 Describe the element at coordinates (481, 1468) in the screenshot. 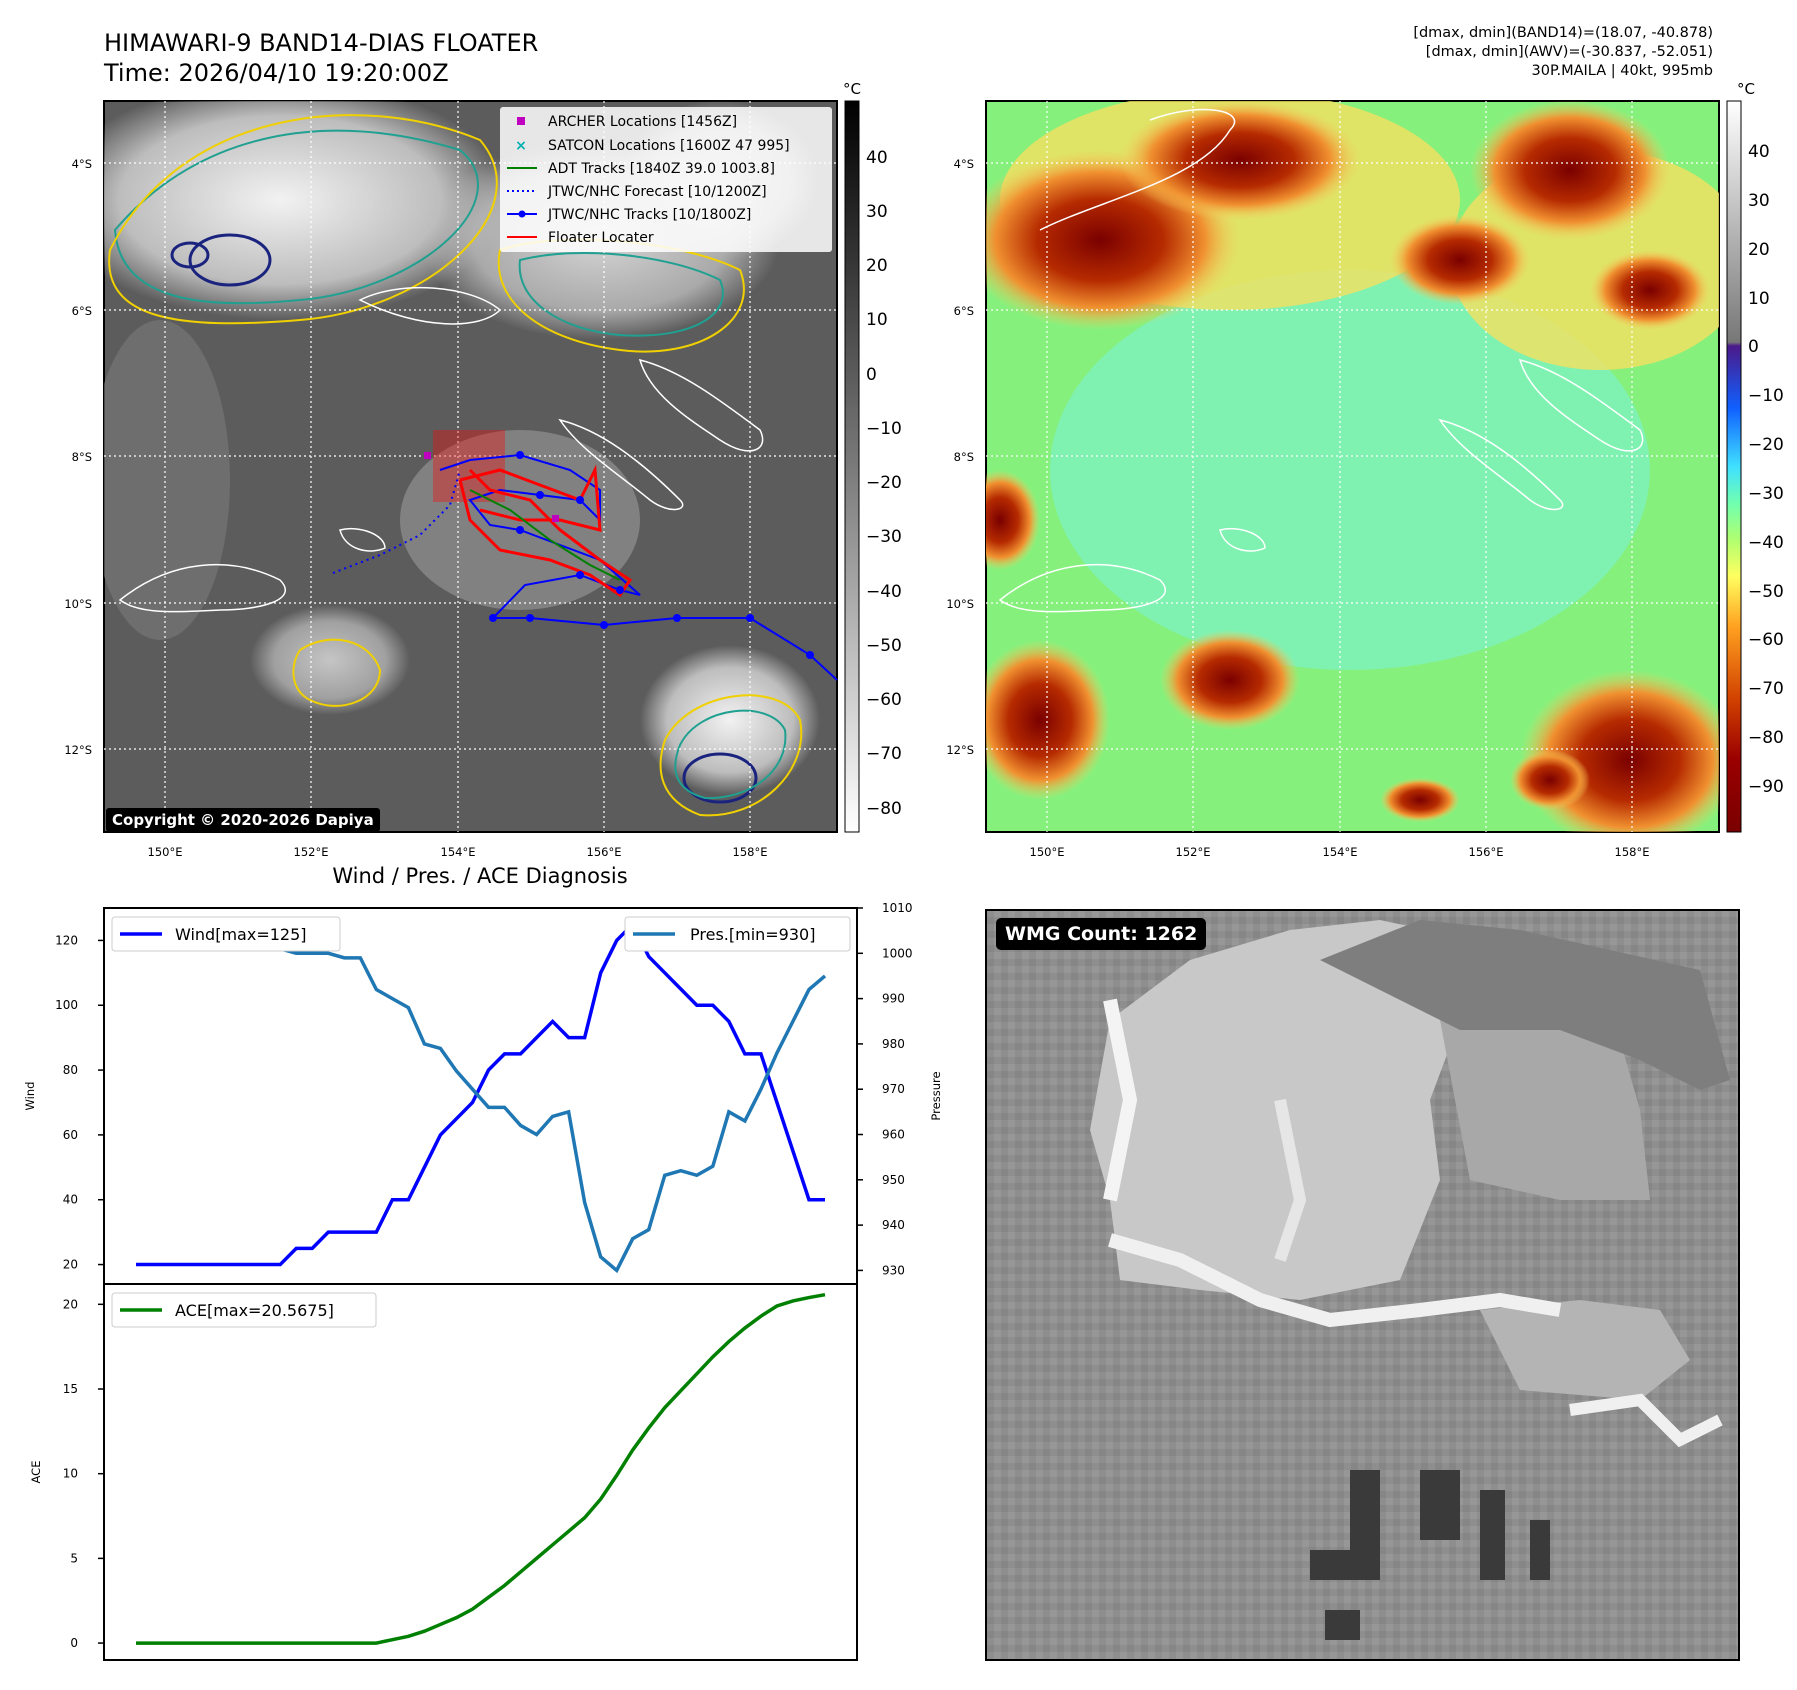

I see `ace-series-line` at that location.